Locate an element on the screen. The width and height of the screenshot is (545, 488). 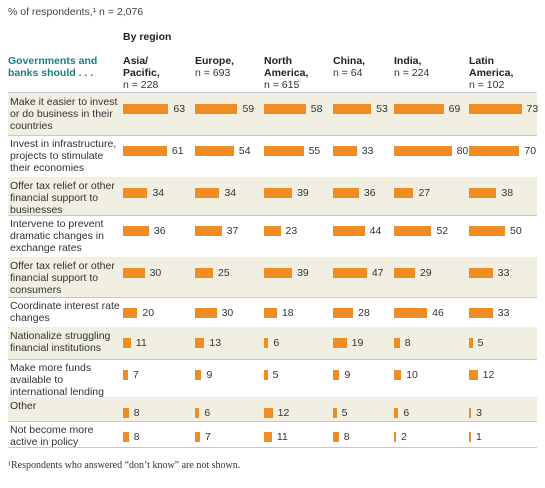
bar-value-label: 38 is located at coordinates (507, 193).